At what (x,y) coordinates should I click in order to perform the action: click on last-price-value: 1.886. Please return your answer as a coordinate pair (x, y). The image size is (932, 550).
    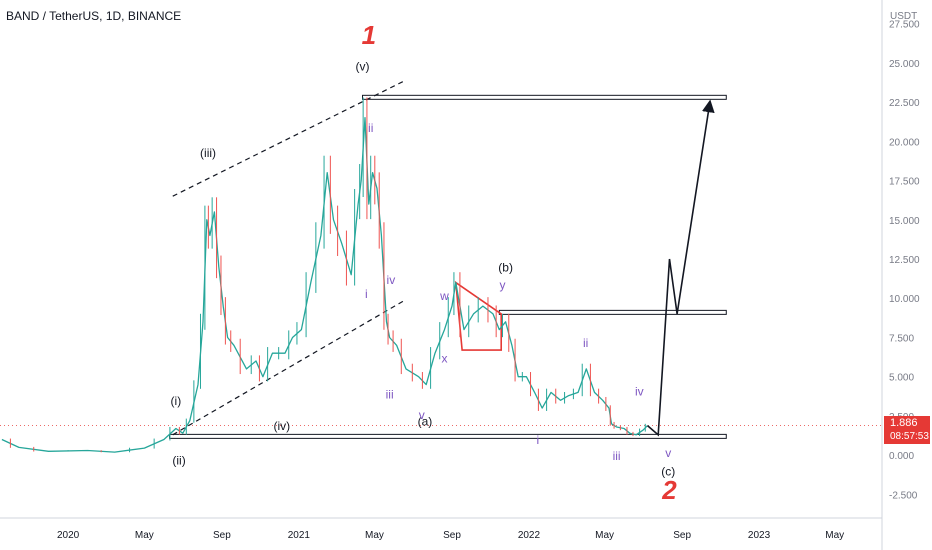
    Looking at the image, I should click on (904, 423).